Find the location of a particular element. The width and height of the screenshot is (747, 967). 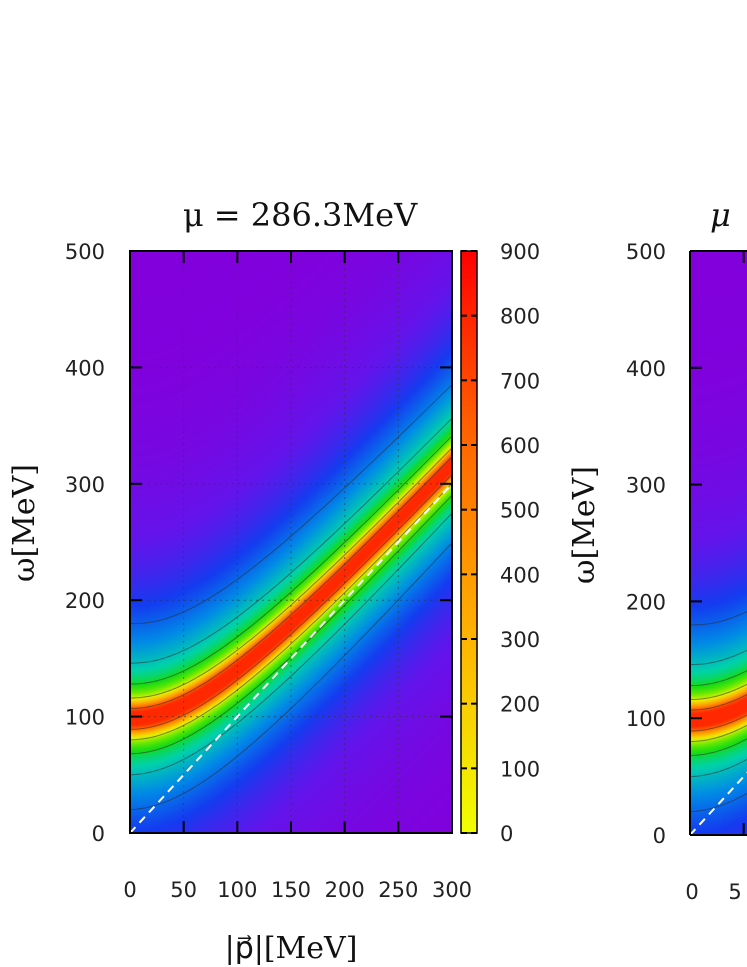

right-contours is located at coordinates (718, 712).